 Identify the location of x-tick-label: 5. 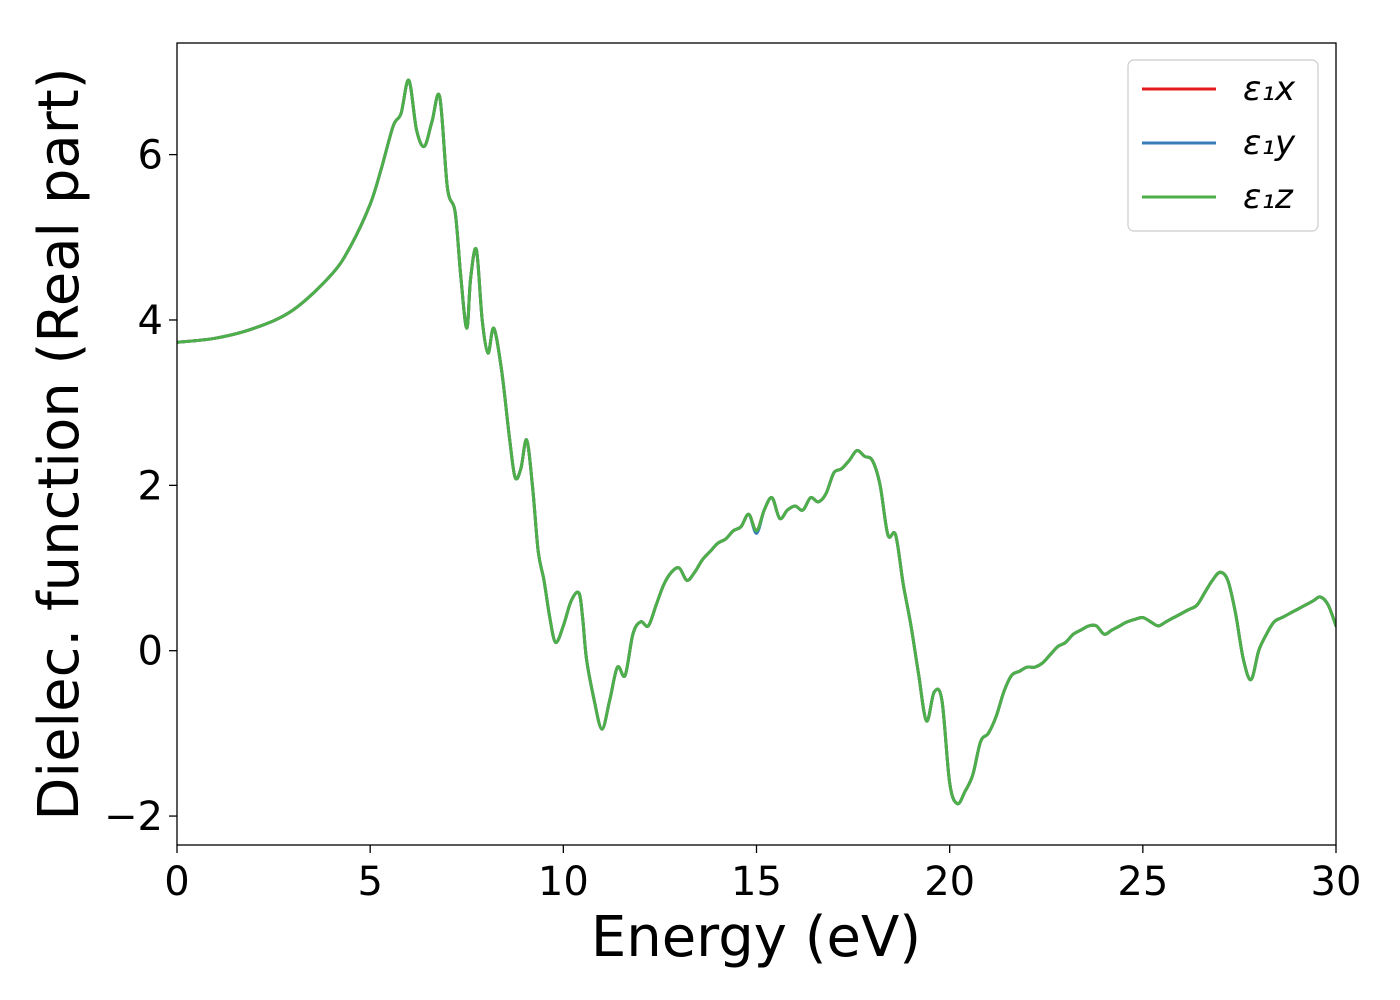
(369, 882).